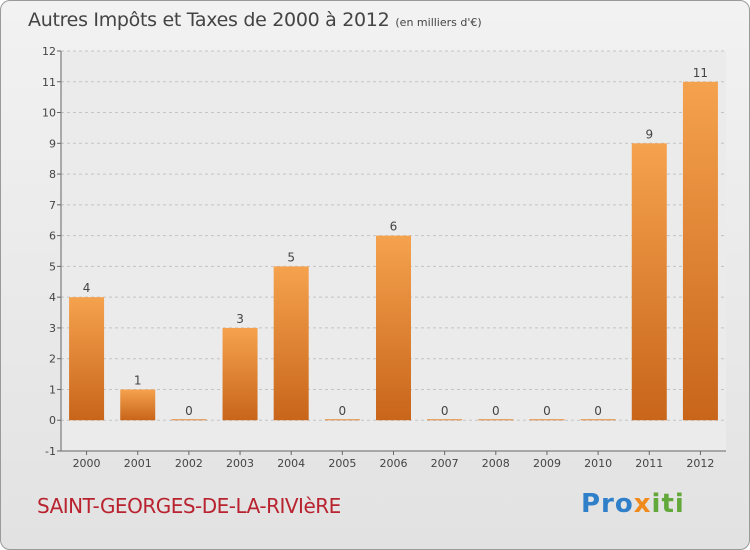  I want to click on x-tick-label: 2008, so click(496, 463).